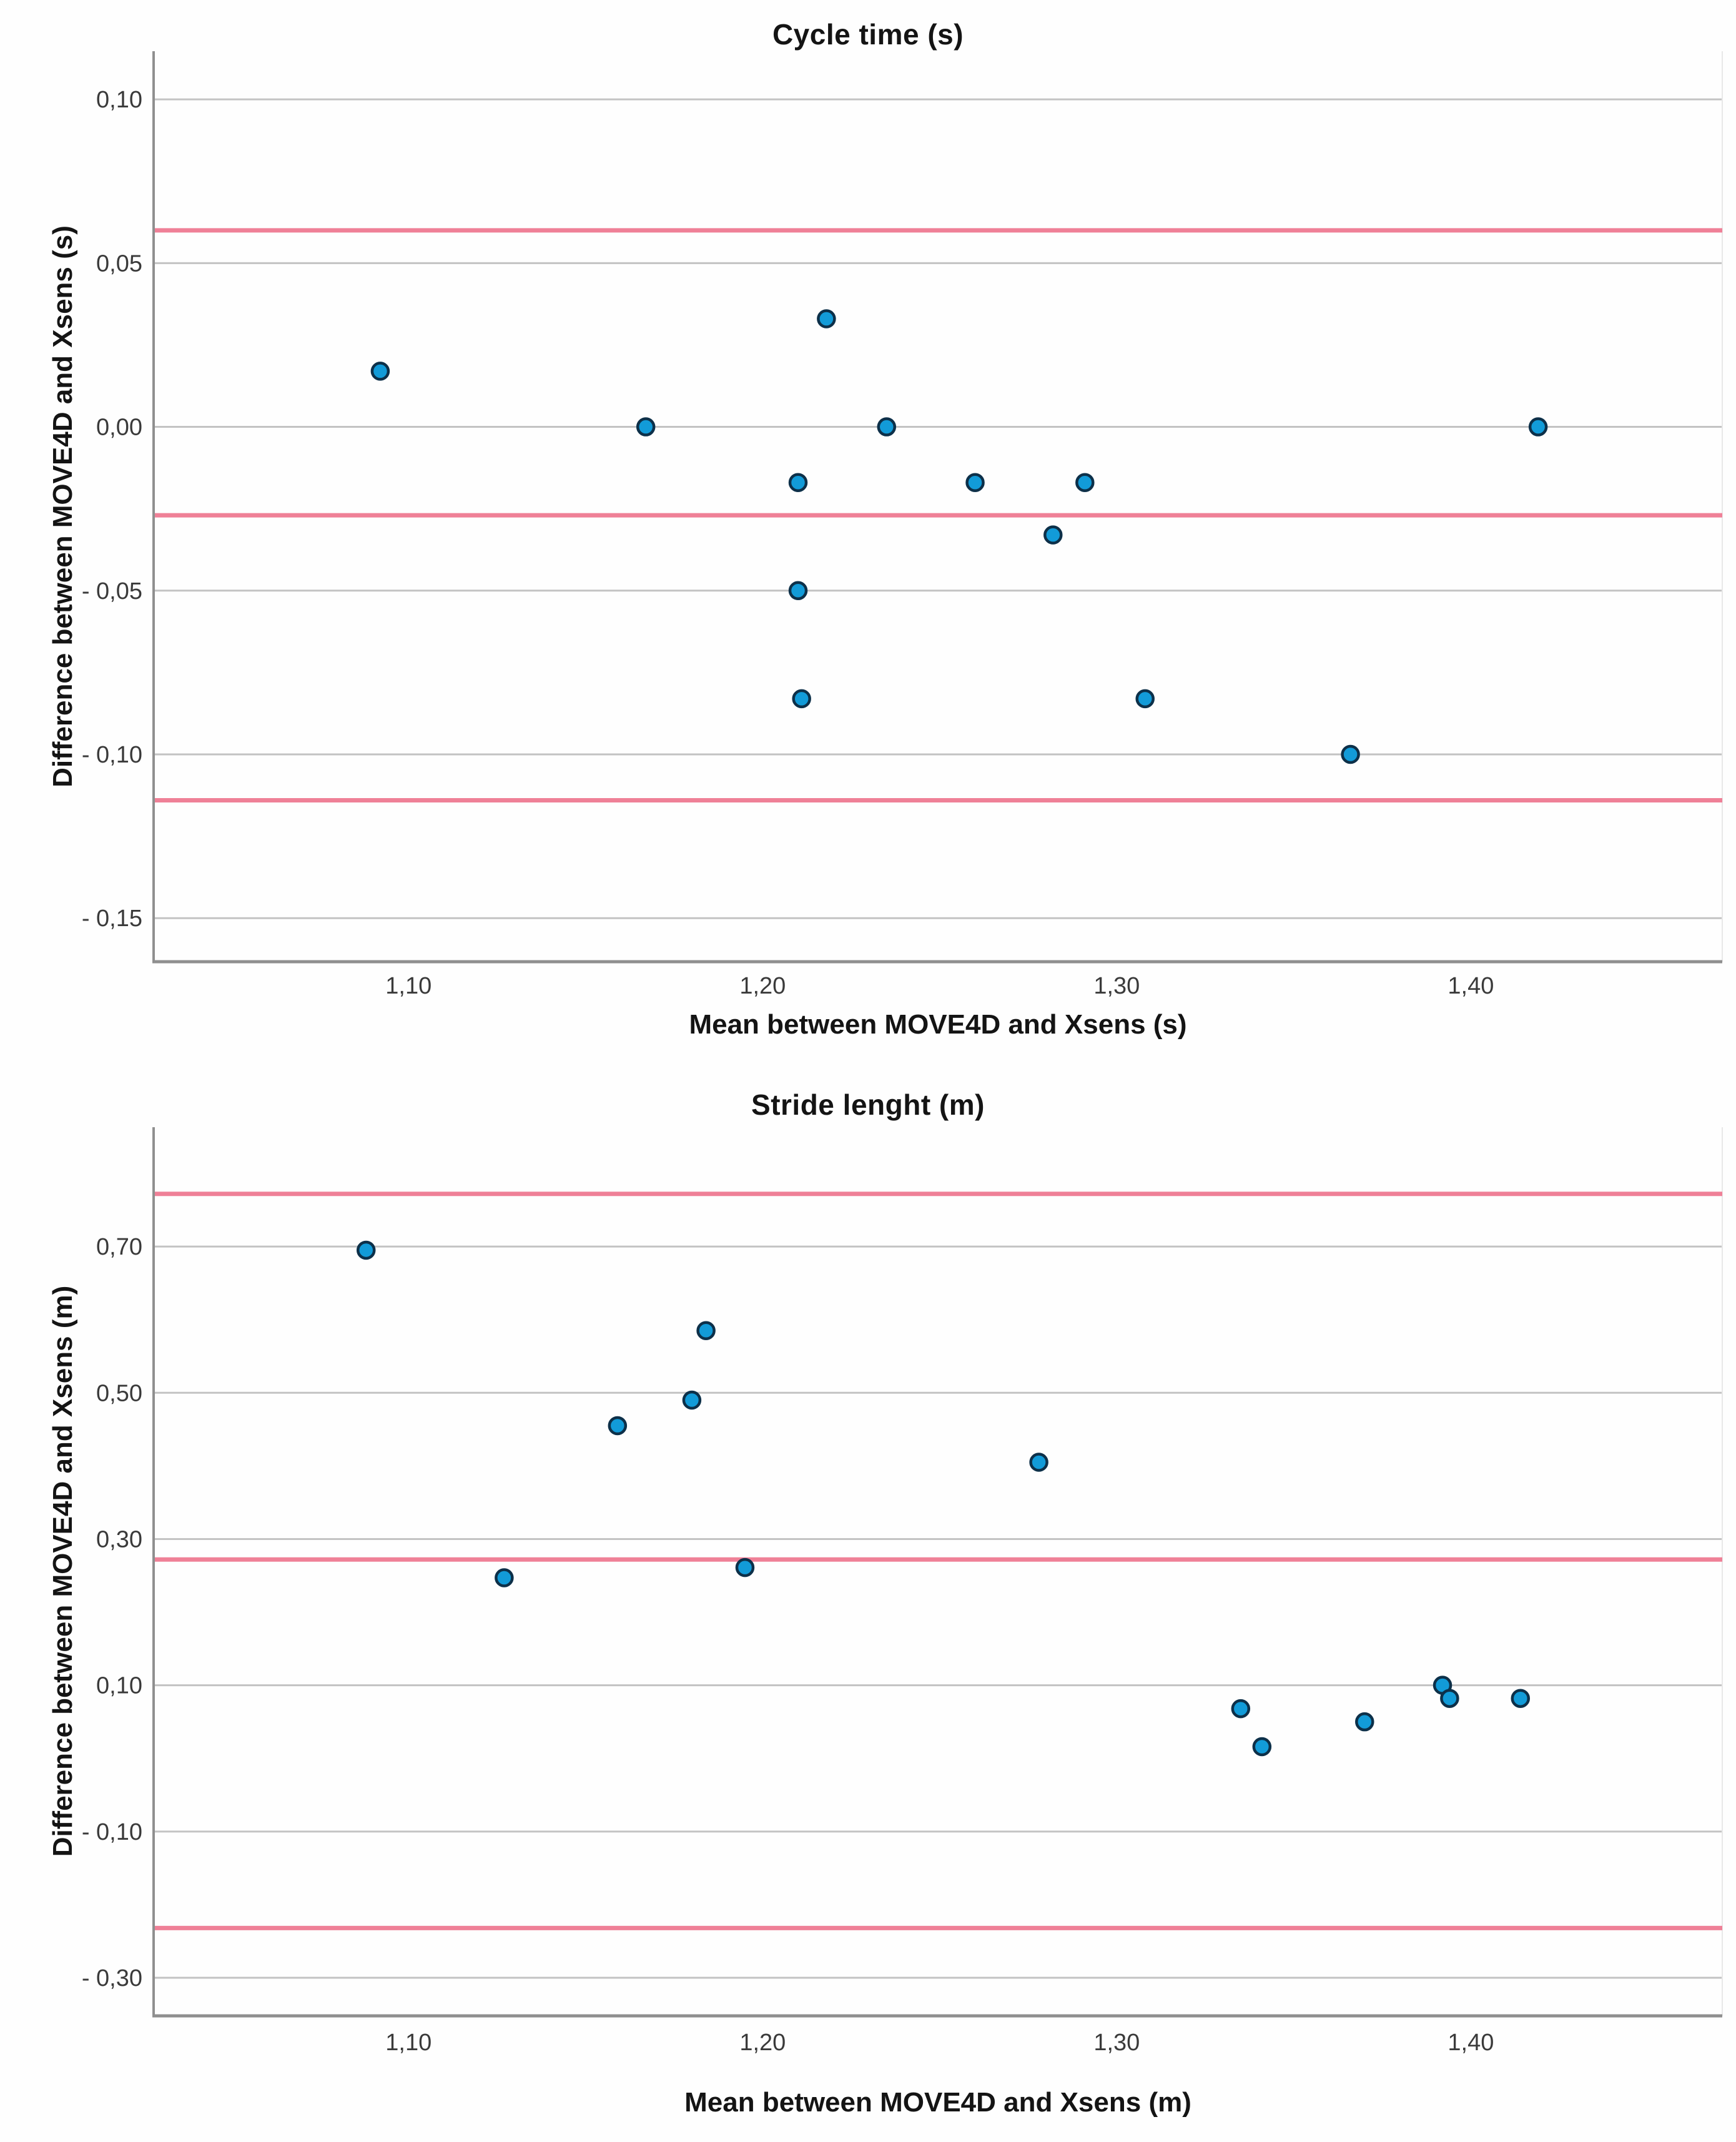 The height and width of the screenshot is (2142, 1736). I want to click on x-axis-label: Mean between MOVE4D and Xsens (s), so click(938, 1025).